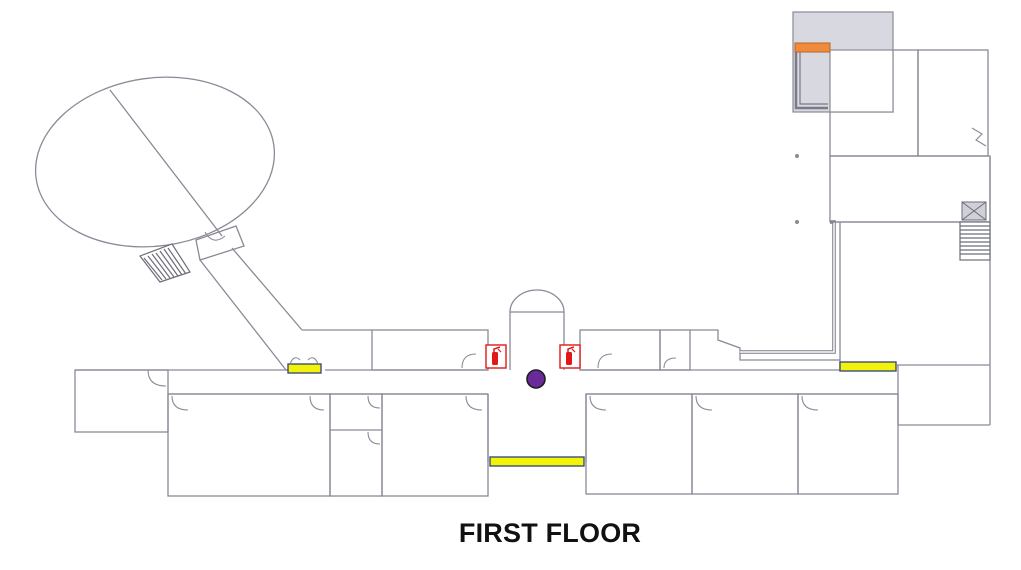 The height and width of the screenshot is (570, 1021). I want to click on stairs-east, so click(975, 231).